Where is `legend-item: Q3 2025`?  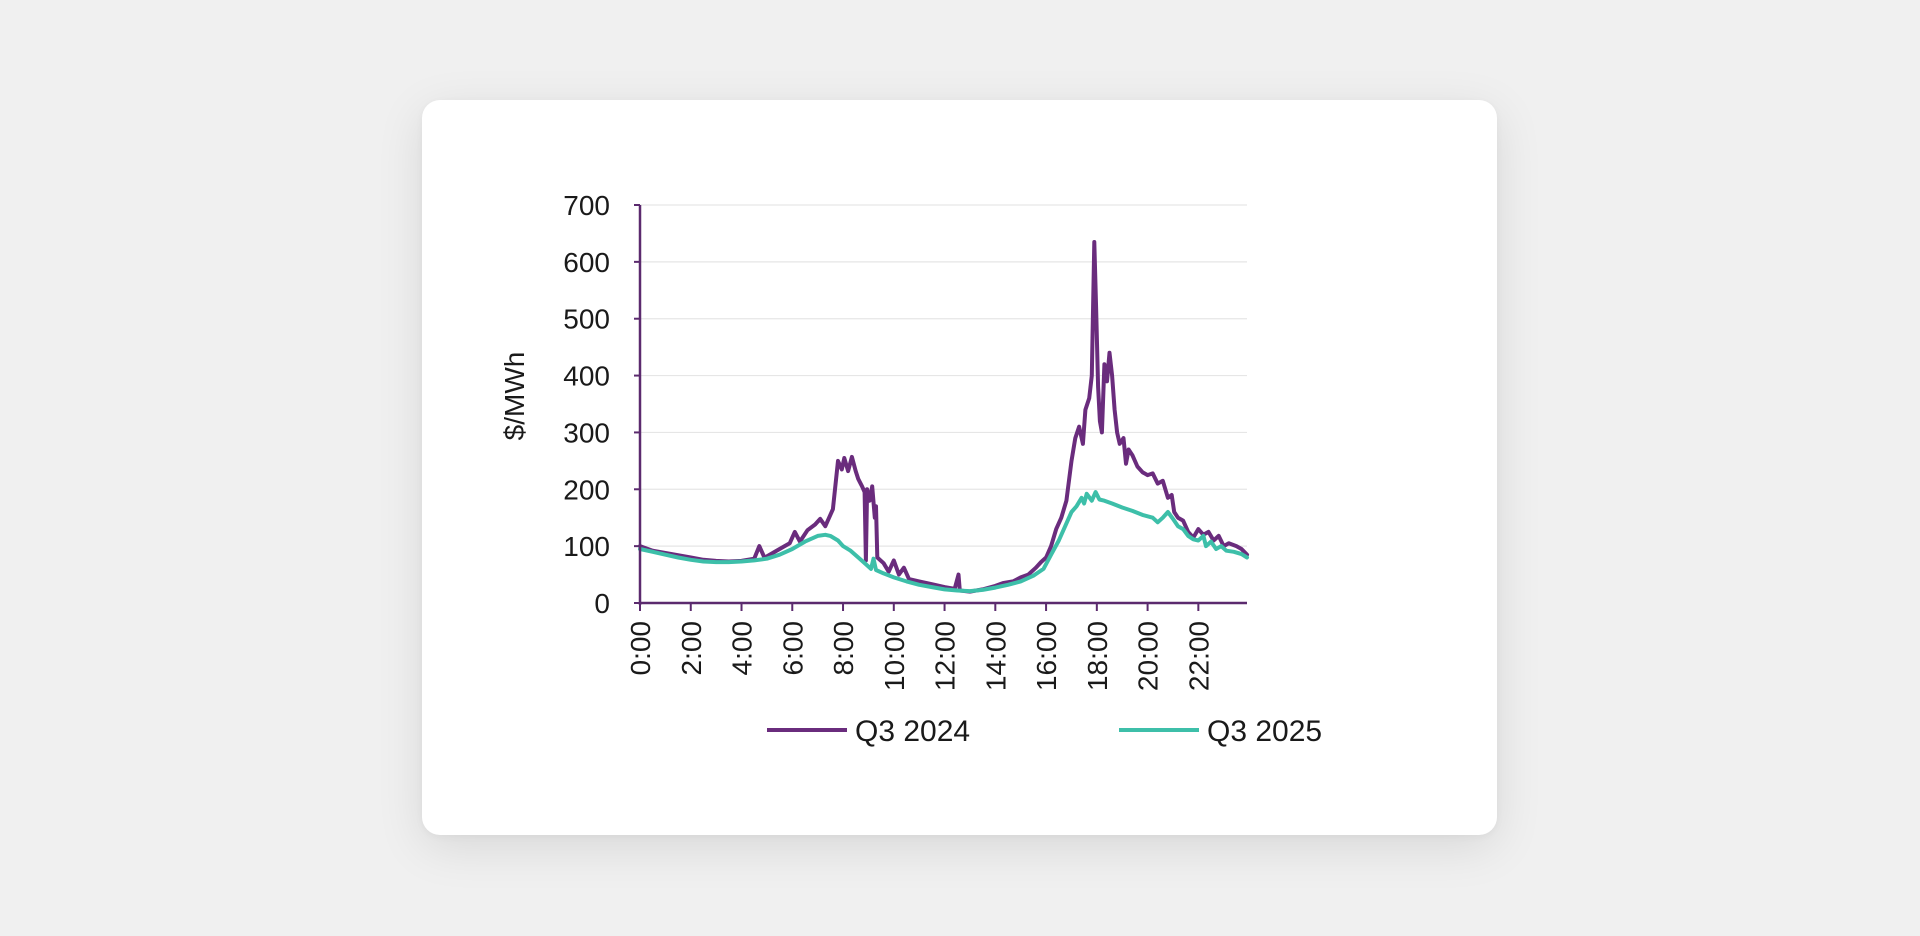 legend-item: Q3 2025 is located at coordinates (1220, 731).